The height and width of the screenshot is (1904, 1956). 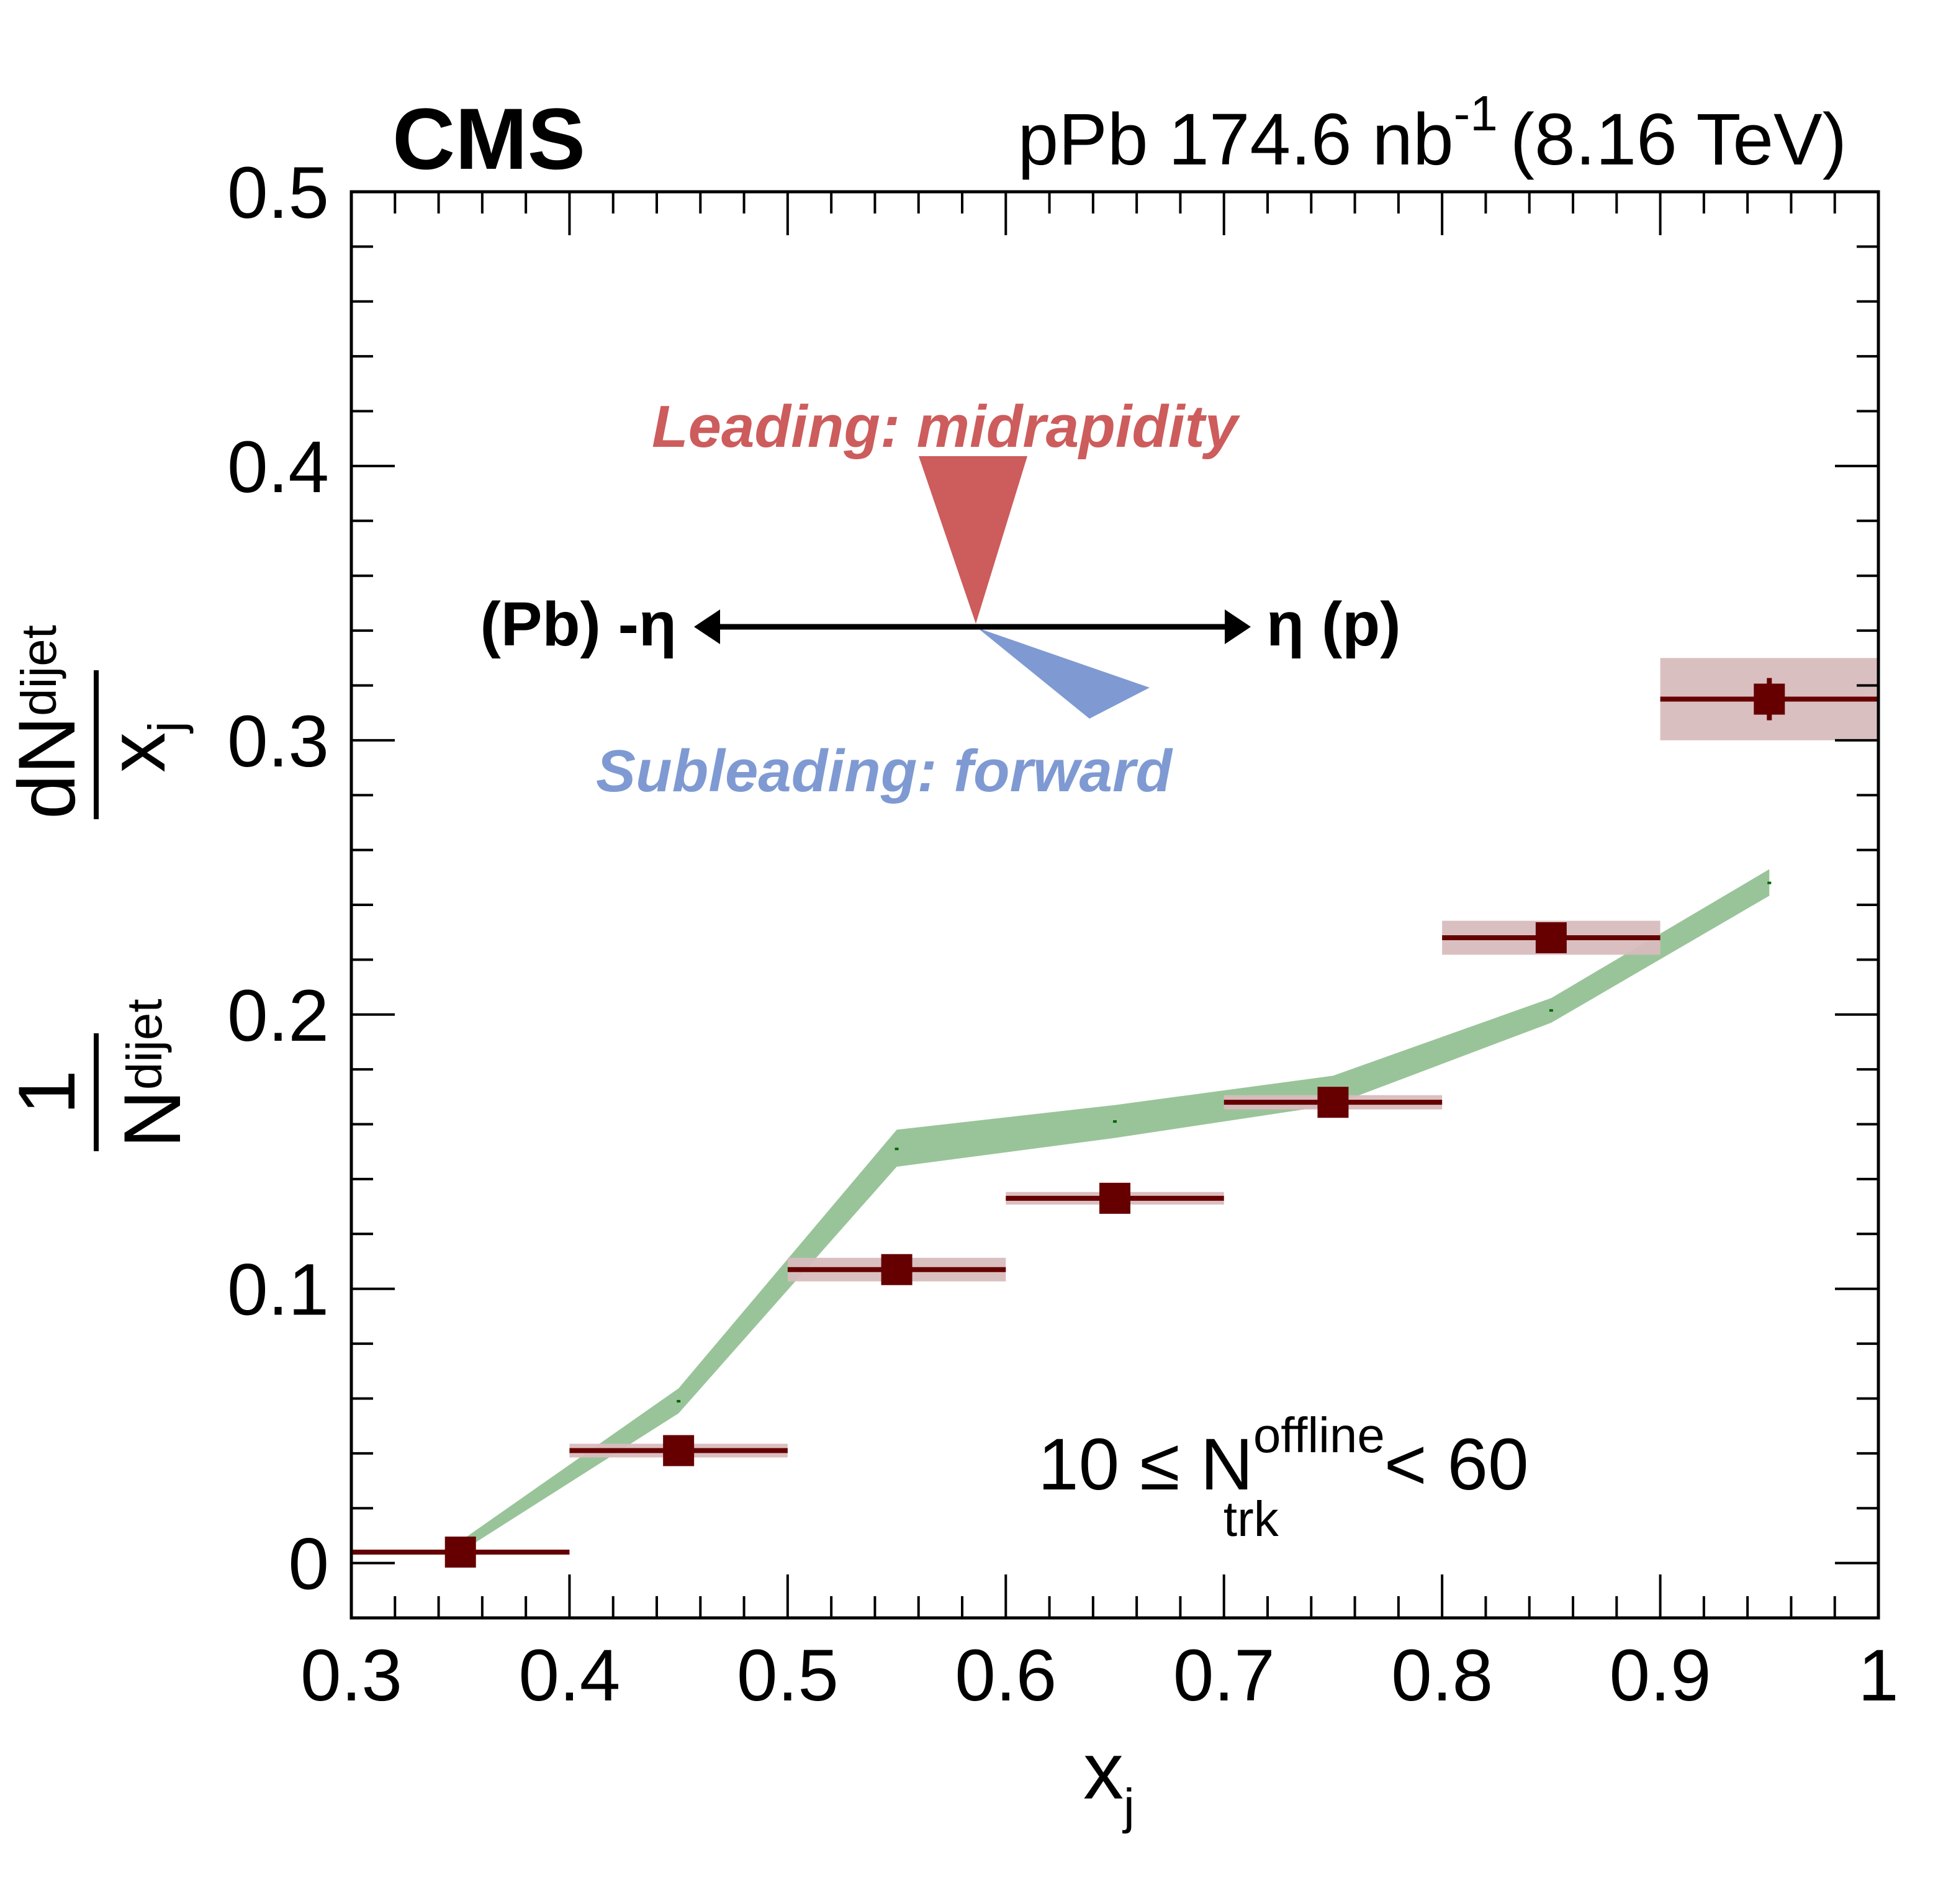 I want to click on pb-direction-label: (Pb) -η, so click(x=578, y=624).